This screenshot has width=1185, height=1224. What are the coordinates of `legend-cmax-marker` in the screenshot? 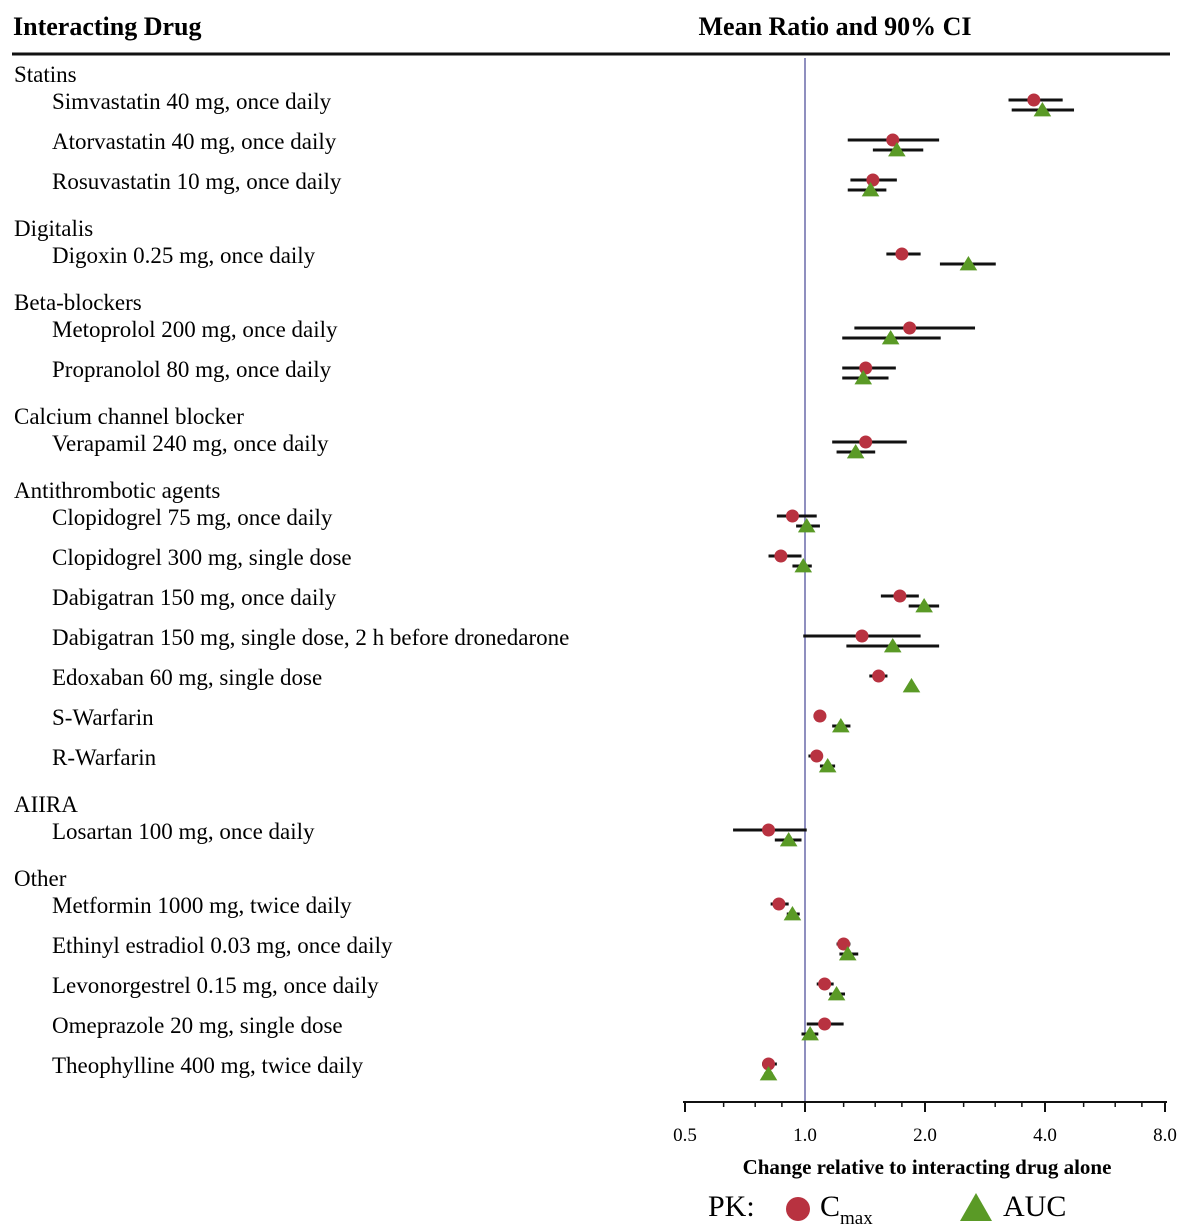 It's located at (798, 1209).